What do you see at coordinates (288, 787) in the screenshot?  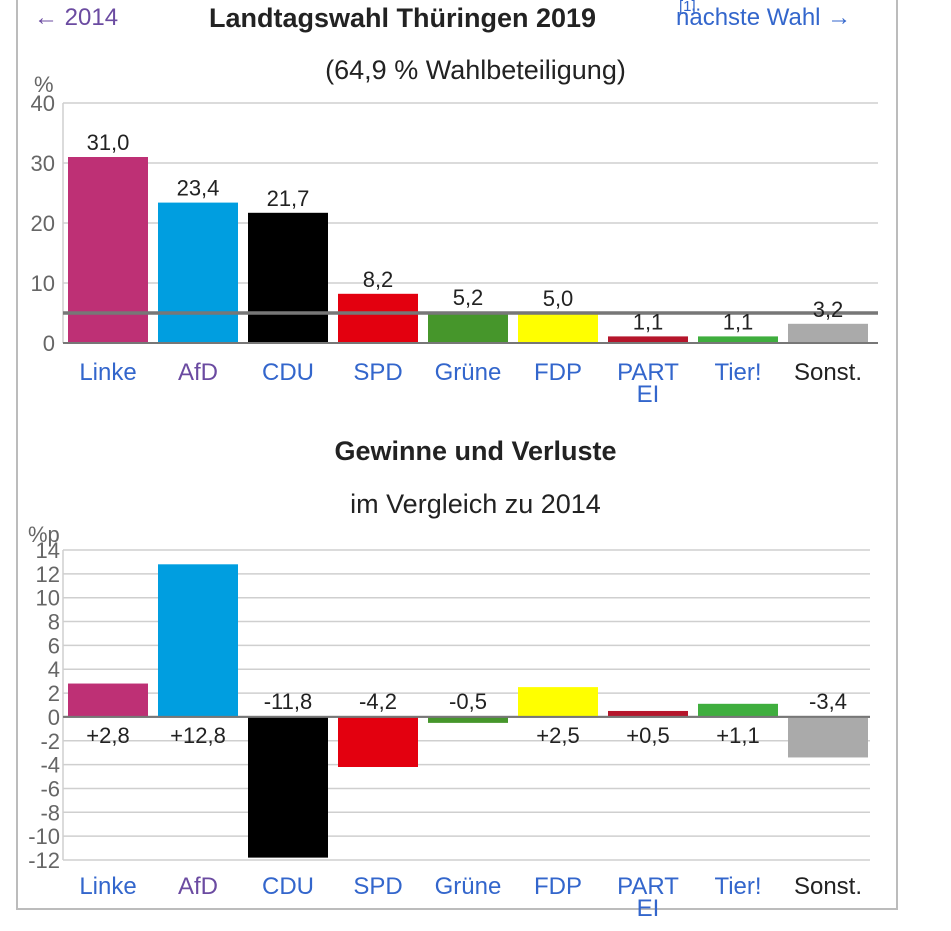 I see `change-bar-cdu` at bounding box center [288, 787].